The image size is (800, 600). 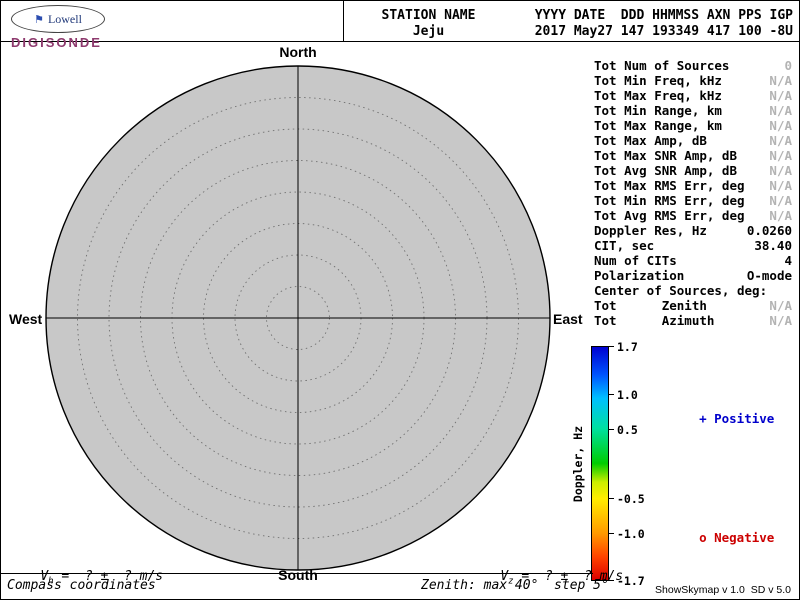 I want to click on circle-marker-icon: o, so click(x=703, y=537).